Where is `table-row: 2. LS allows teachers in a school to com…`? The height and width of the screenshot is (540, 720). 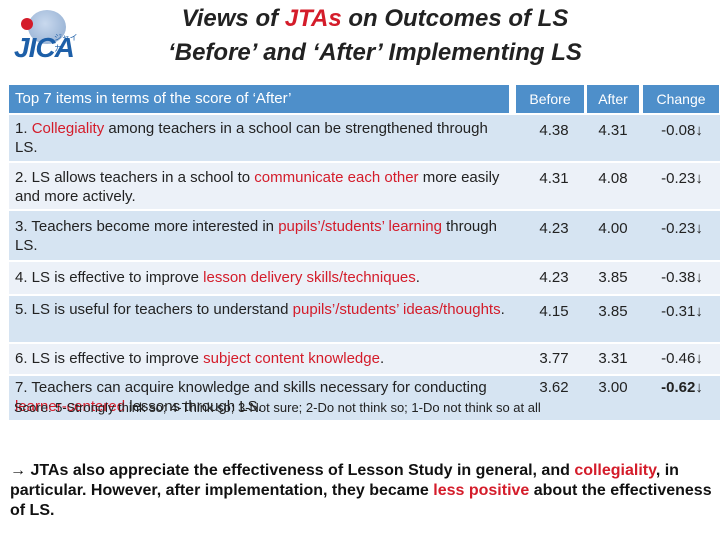 table-row: 2. LS allows teachers in a school to com… is located at coordinates (364, 186).